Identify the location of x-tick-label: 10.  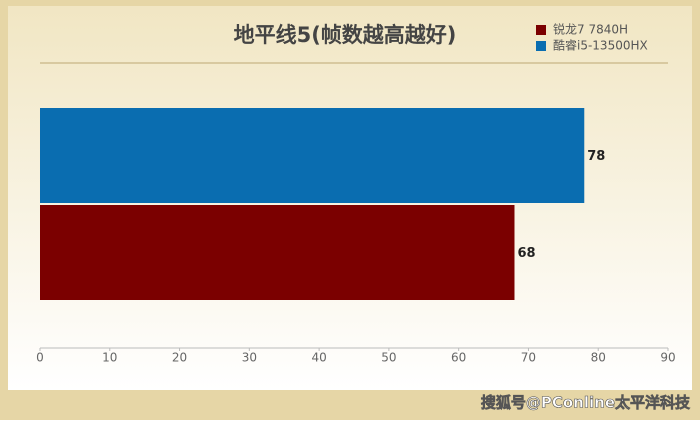
(109, 358).